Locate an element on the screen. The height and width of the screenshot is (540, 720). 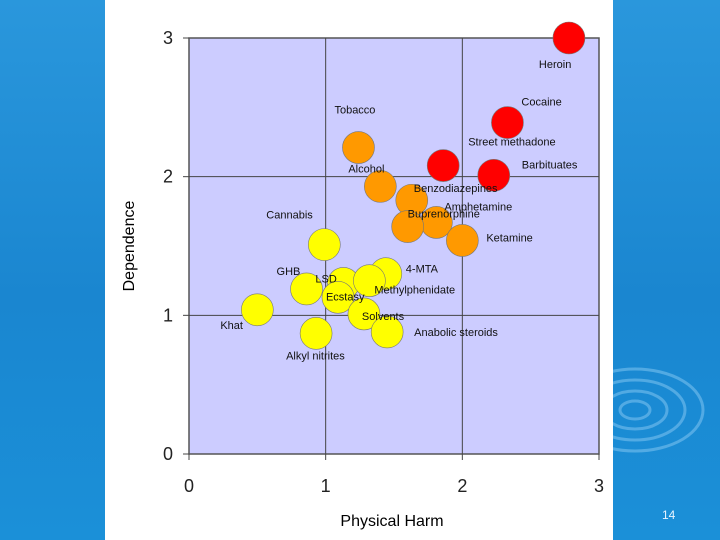
x-axis-title: Physical Harm is located at coordinates (391, 521).